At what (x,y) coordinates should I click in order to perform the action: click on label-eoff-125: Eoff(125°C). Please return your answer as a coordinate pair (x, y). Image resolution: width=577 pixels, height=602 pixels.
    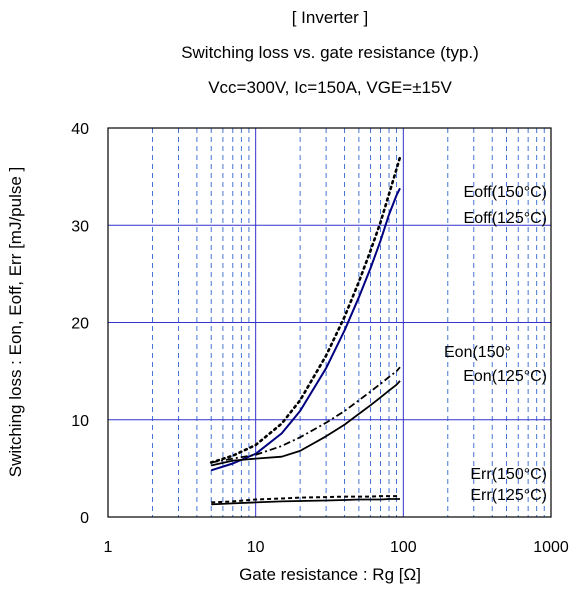
    Looking at the image, I should click on (505, 218).